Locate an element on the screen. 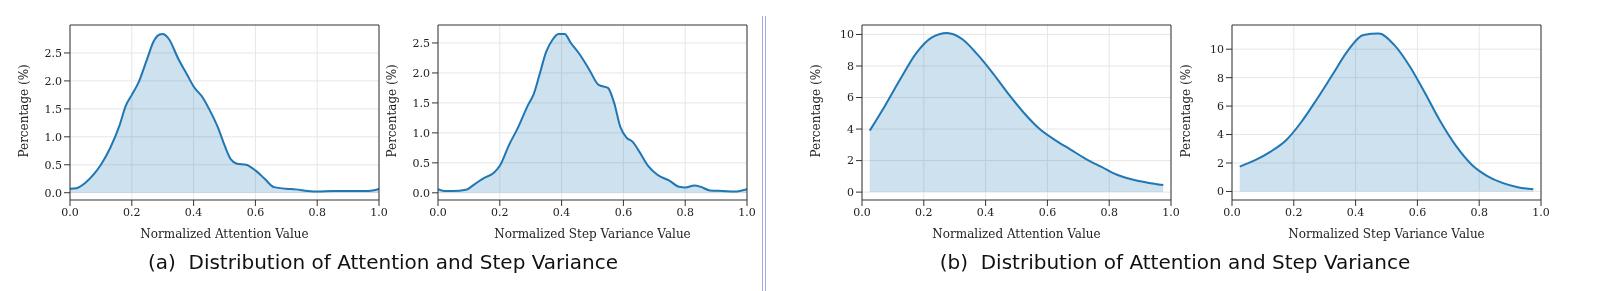  text: (b) Distribution of Attention and Step Variance is located at coordinates (1175, 262).